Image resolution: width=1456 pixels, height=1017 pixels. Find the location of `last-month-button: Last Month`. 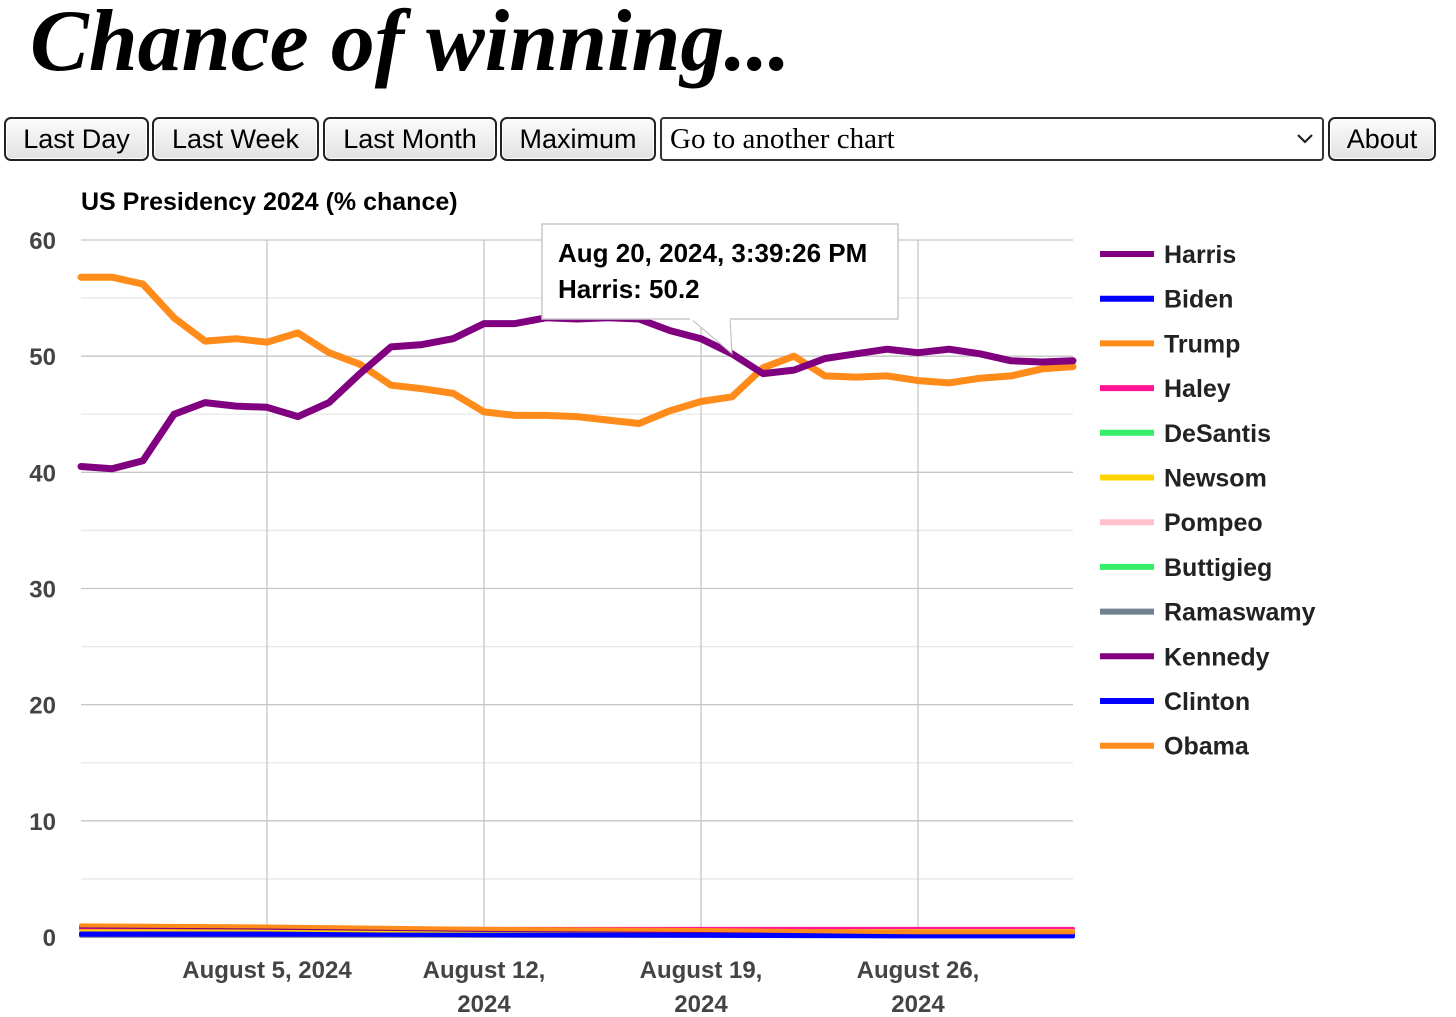

last-month-button: Last Month is located at coordinates (410, 139).